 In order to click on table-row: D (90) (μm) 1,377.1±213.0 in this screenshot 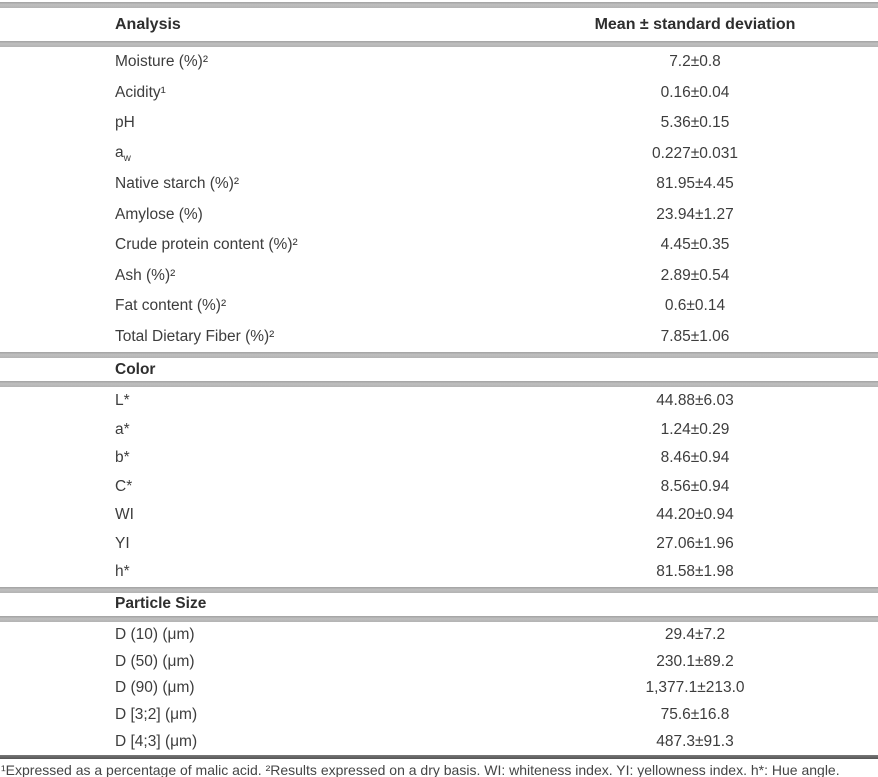, I will do `click(439, 688)`.